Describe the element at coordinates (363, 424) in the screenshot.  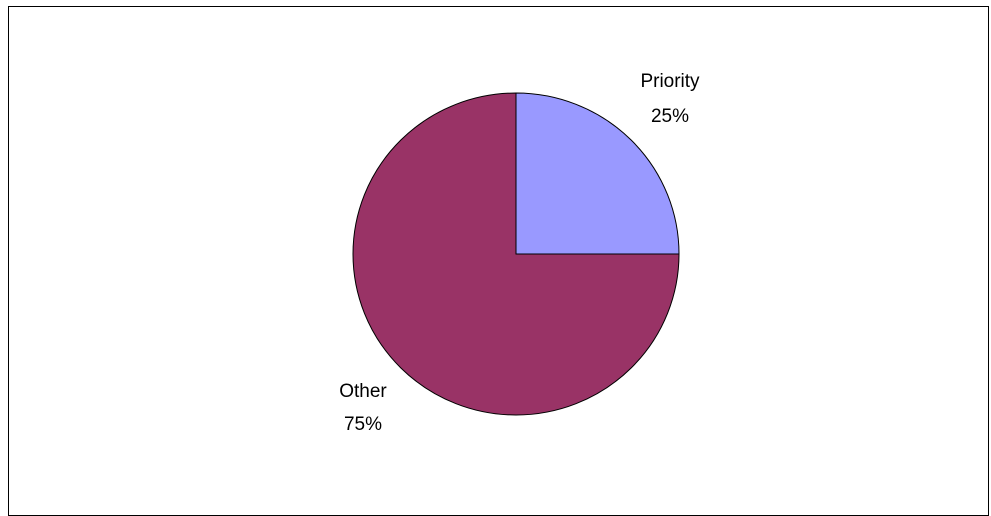
I see `slice-percent-other: 75%` at that location.